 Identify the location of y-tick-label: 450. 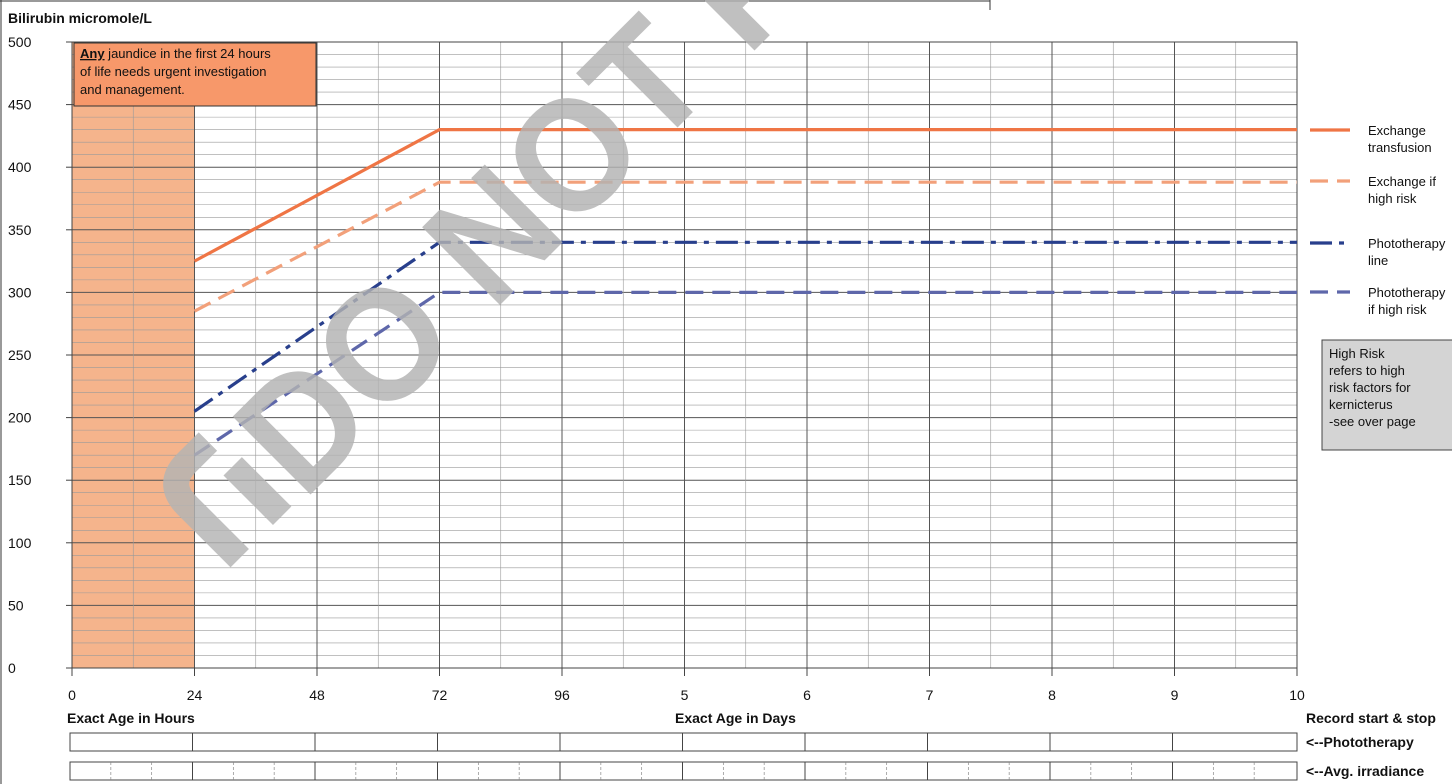
(20, 105).